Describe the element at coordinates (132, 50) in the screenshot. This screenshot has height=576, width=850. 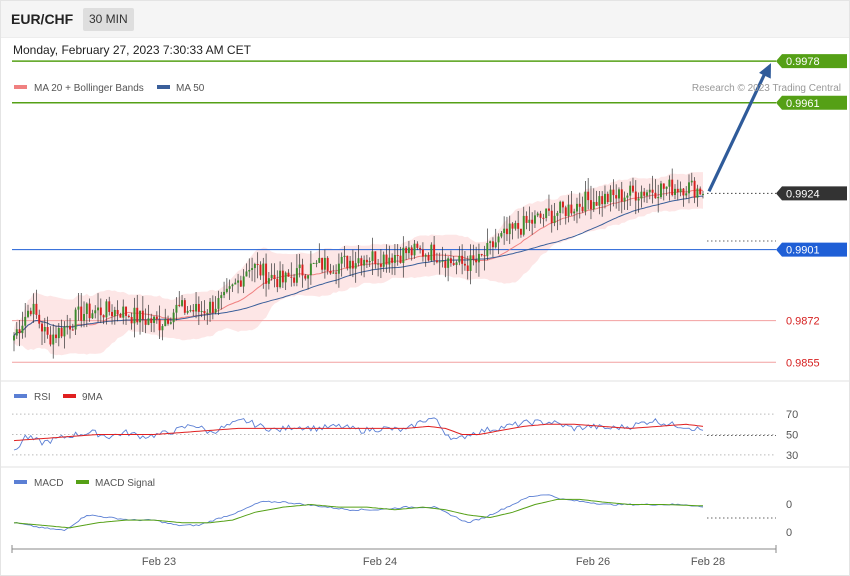
I see `datetime-label: Monday, February 27, 2023 7:30:33 AM CET` at that location.